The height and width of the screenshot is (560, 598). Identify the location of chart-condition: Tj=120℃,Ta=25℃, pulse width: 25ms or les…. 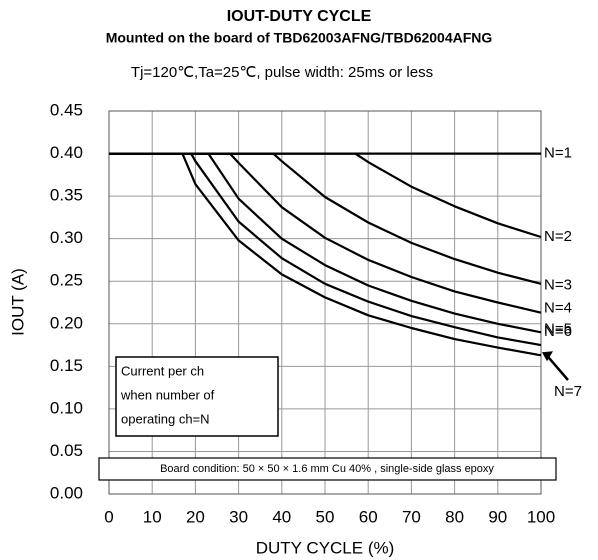
(282, 72).